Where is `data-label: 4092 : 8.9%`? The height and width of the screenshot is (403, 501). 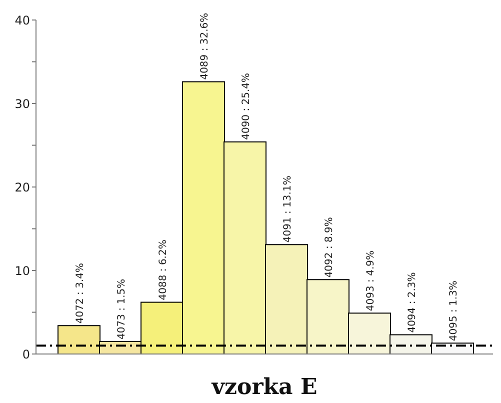
data-label: 4092 : 8.9% is located at coordinates (329, 247).